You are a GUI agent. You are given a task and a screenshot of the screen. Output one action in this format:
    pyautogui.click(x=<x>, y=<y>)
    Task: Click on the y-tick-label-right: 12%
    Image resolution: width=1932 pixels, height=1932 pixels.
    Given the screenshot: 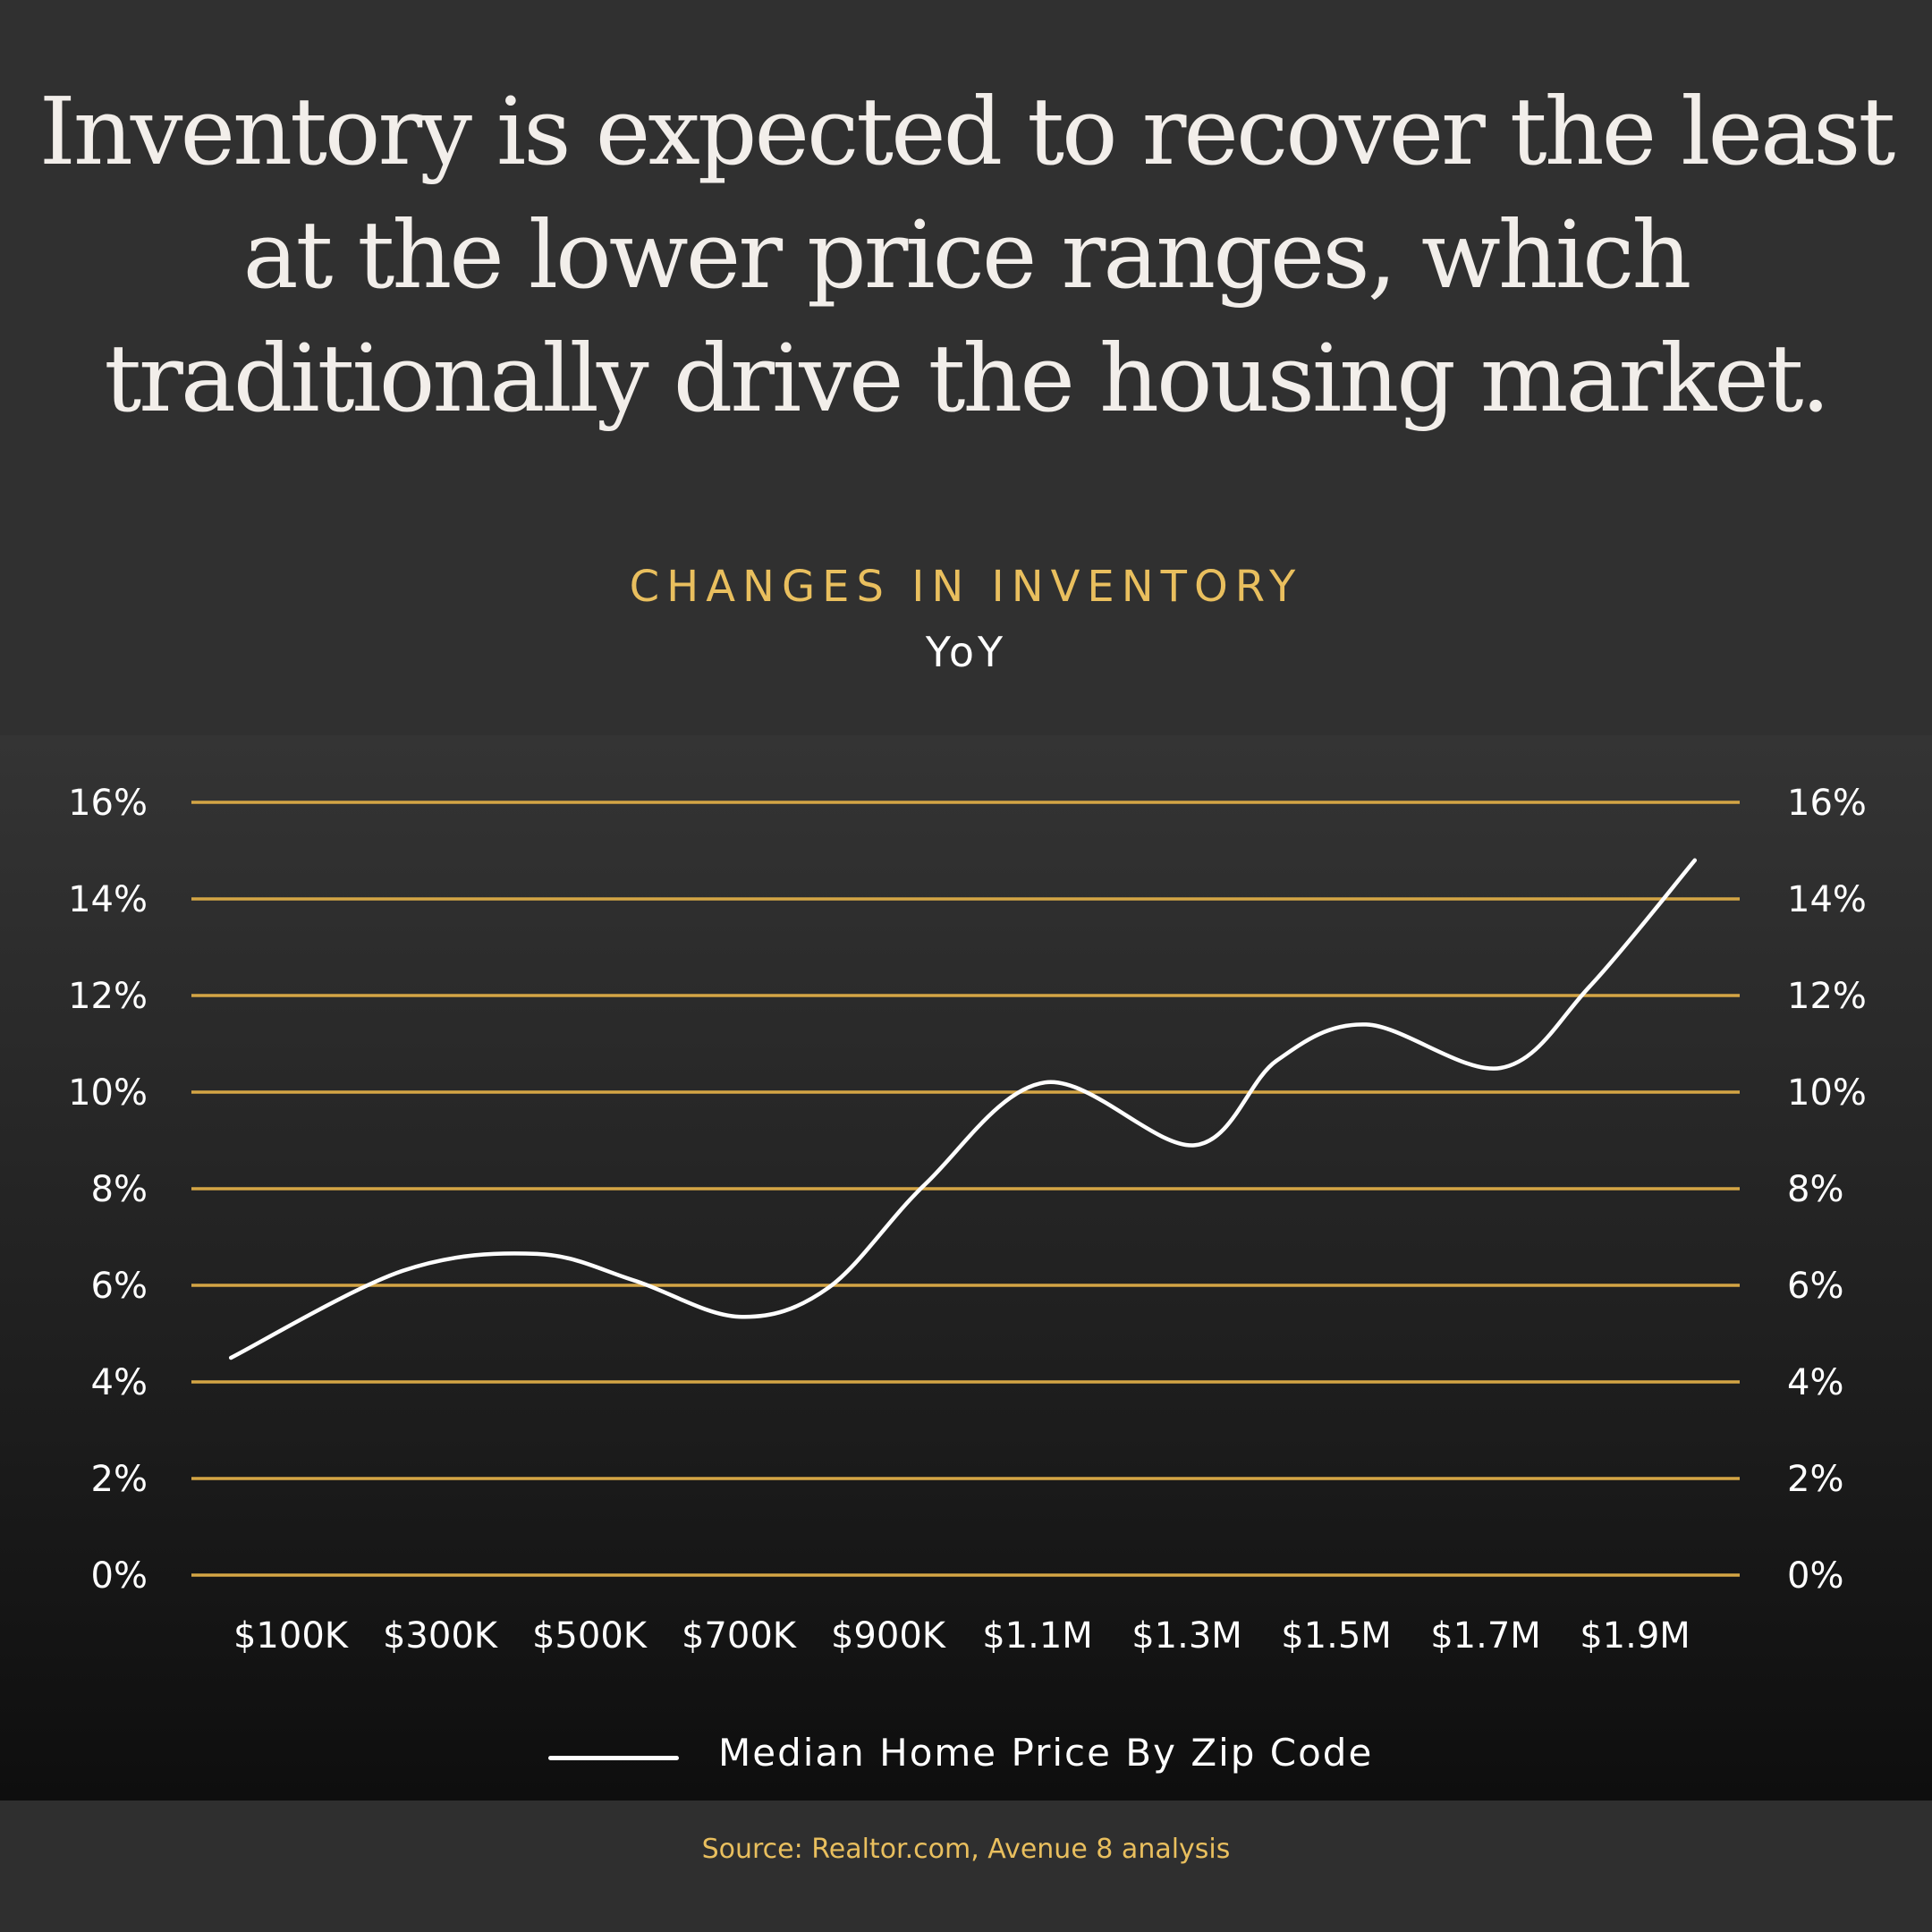 What is the action you would take?
    pyautogui.click(x=1827, y=996)
    